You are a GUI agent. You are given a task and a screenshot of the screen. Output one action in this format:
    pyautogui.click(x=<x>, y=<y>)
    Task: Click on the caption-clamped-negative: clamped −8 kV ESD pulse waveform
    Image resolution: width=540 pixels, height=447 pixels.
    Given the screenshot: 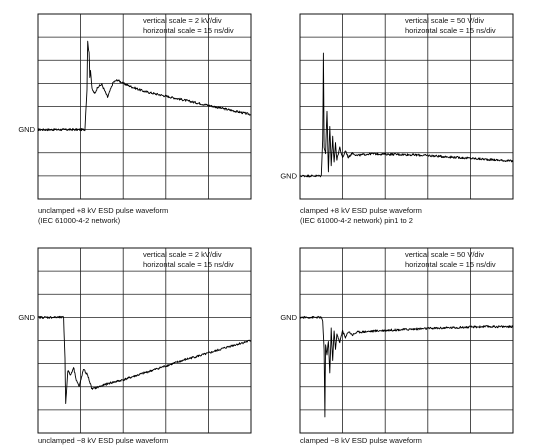 What is the action you would take?
    pyautogui.click(x=361, y=441)
    